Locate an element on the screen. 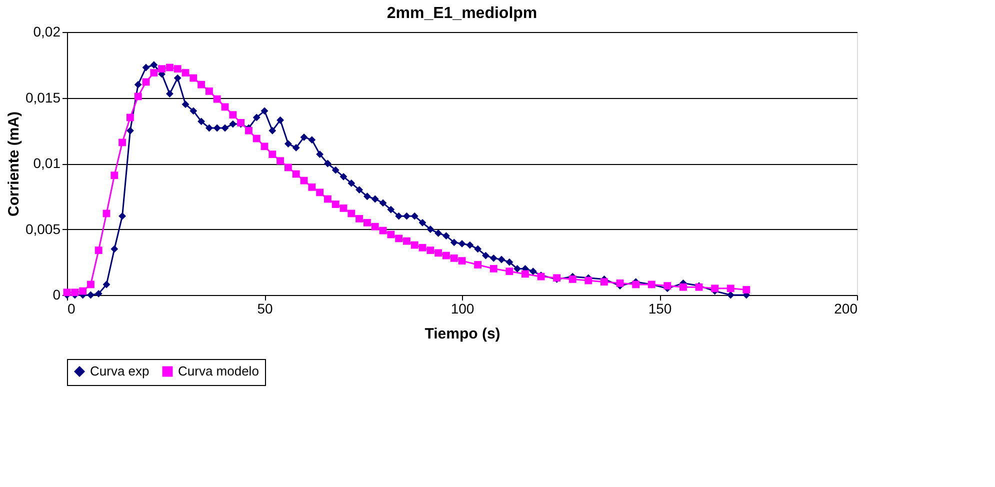  x-tick-label: 100 is located at coordinates (462, 308).